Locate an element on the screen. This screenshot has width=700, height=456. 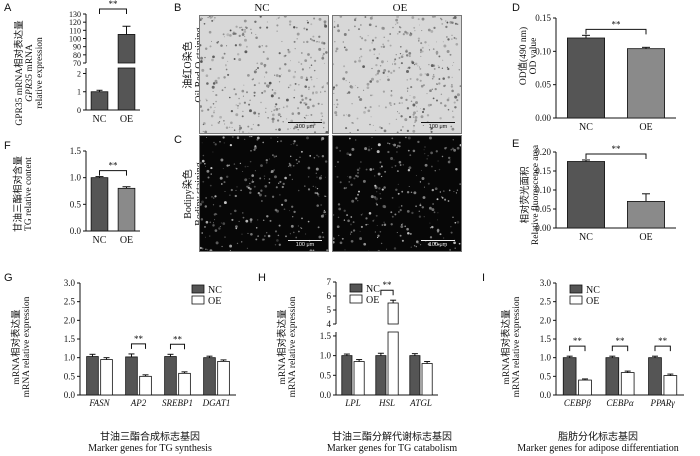
panel-h-caption-cn: 甘油三酯分解代谢标志基因 is located at coordinates (392, 437).